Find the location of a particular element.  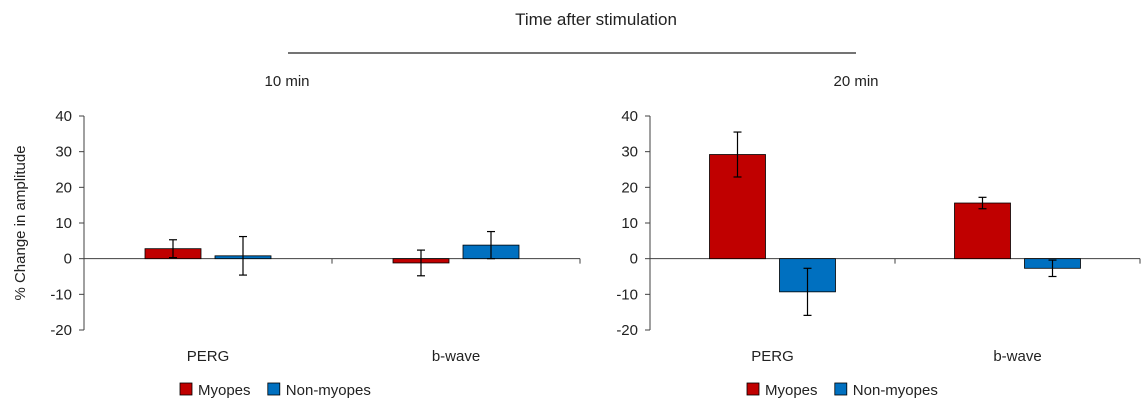

super-title: Time after stimulation is located at coordinates (596, 19).